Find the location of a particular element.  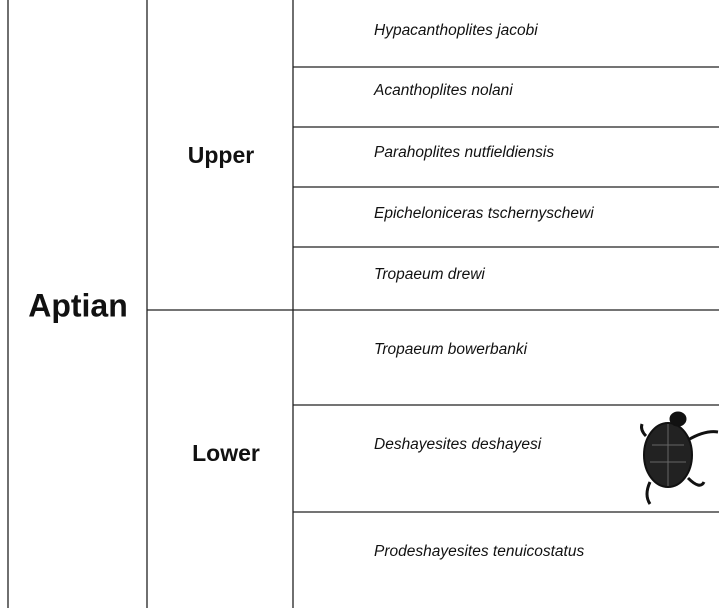

zone-label: Tropaeum drewi is located at coordinates (429, 274).